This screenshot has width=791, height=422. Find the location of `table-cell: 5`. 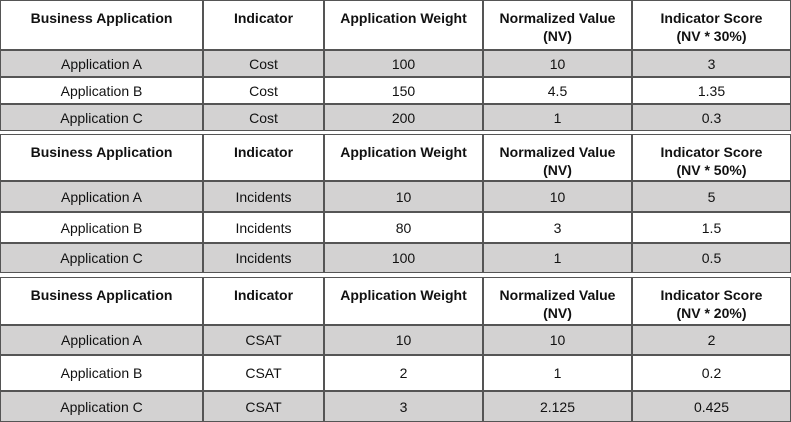

table-cell: 5 is located at coordinates (711, 196).